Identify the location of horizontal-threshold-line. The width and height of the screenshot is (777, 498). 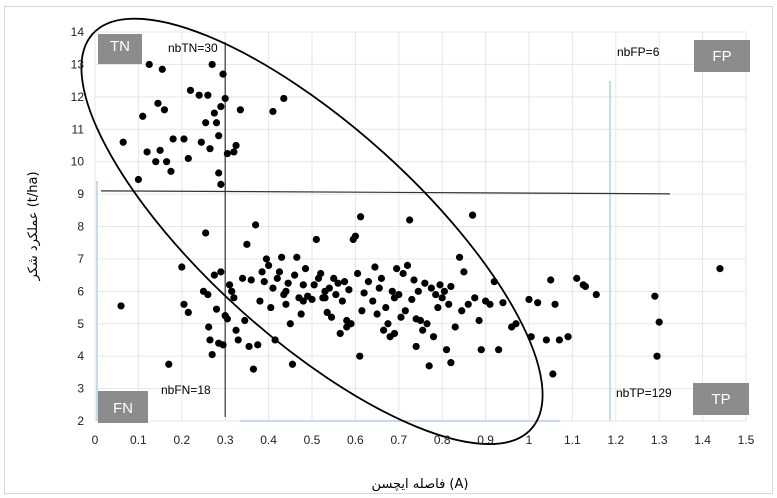
(385, 192).